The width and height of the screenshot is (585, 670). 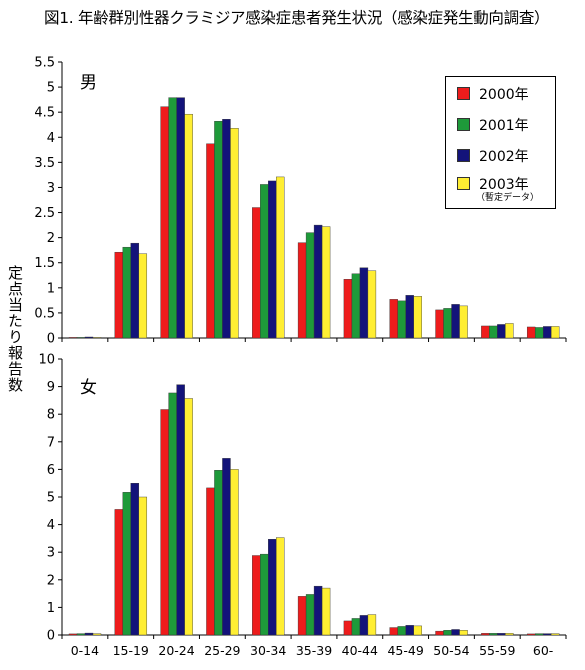 What do you see at coordinates (44, 163) in the screenshot?
I see `y-tick-label: 3.5` at bounding box center [44, 163].